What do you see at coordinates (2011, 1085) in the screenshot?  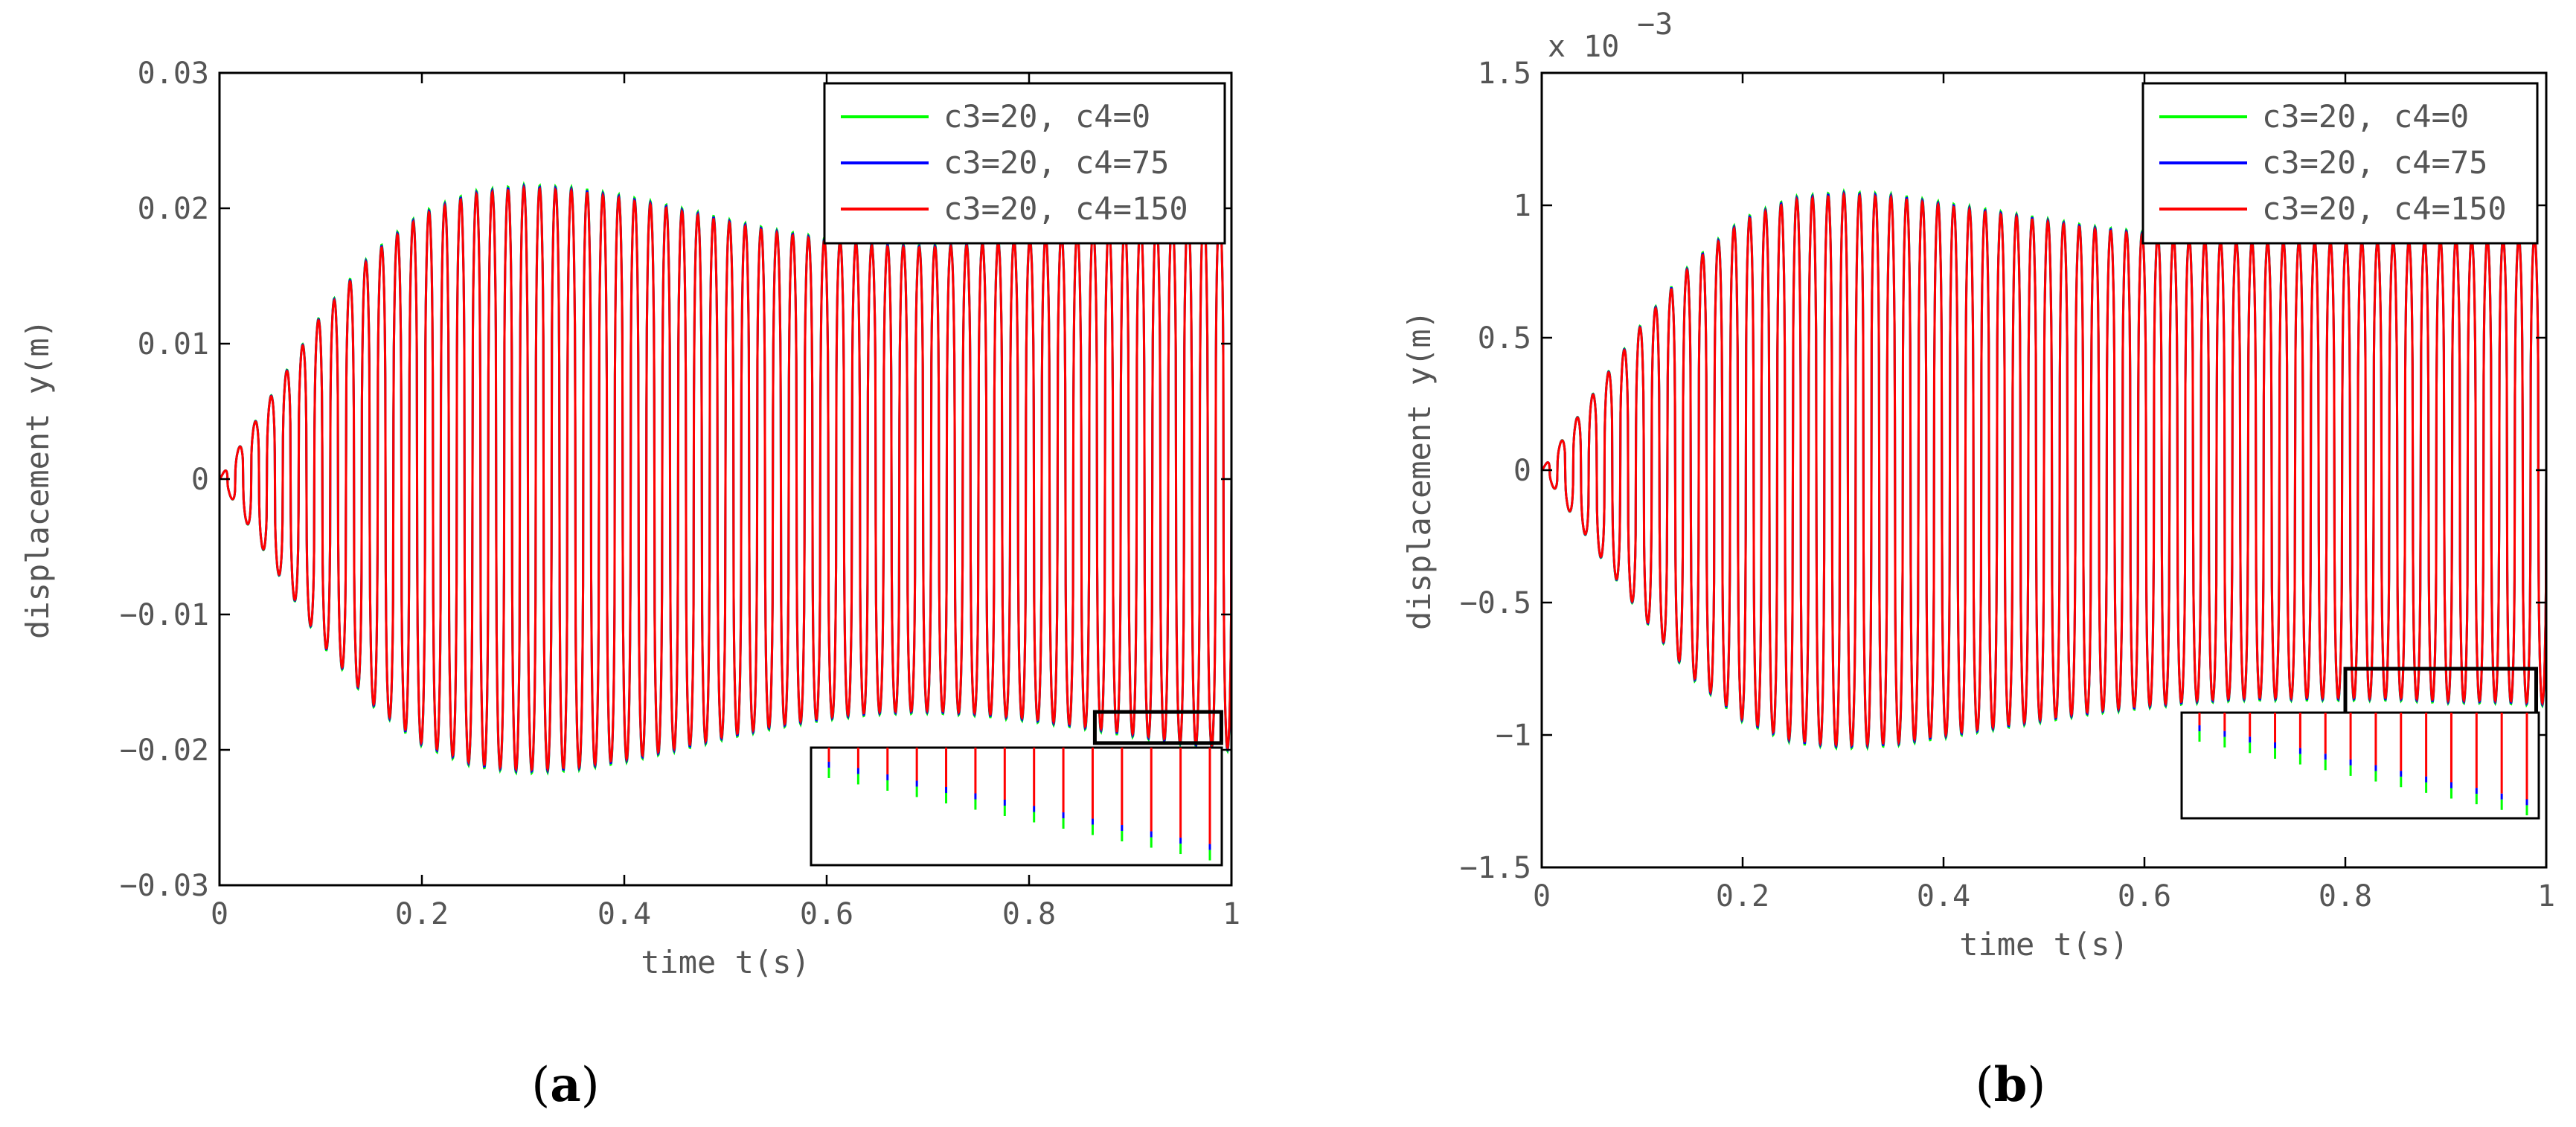 I see `panel-label: (b)` at bounding box center [2011, 1085].